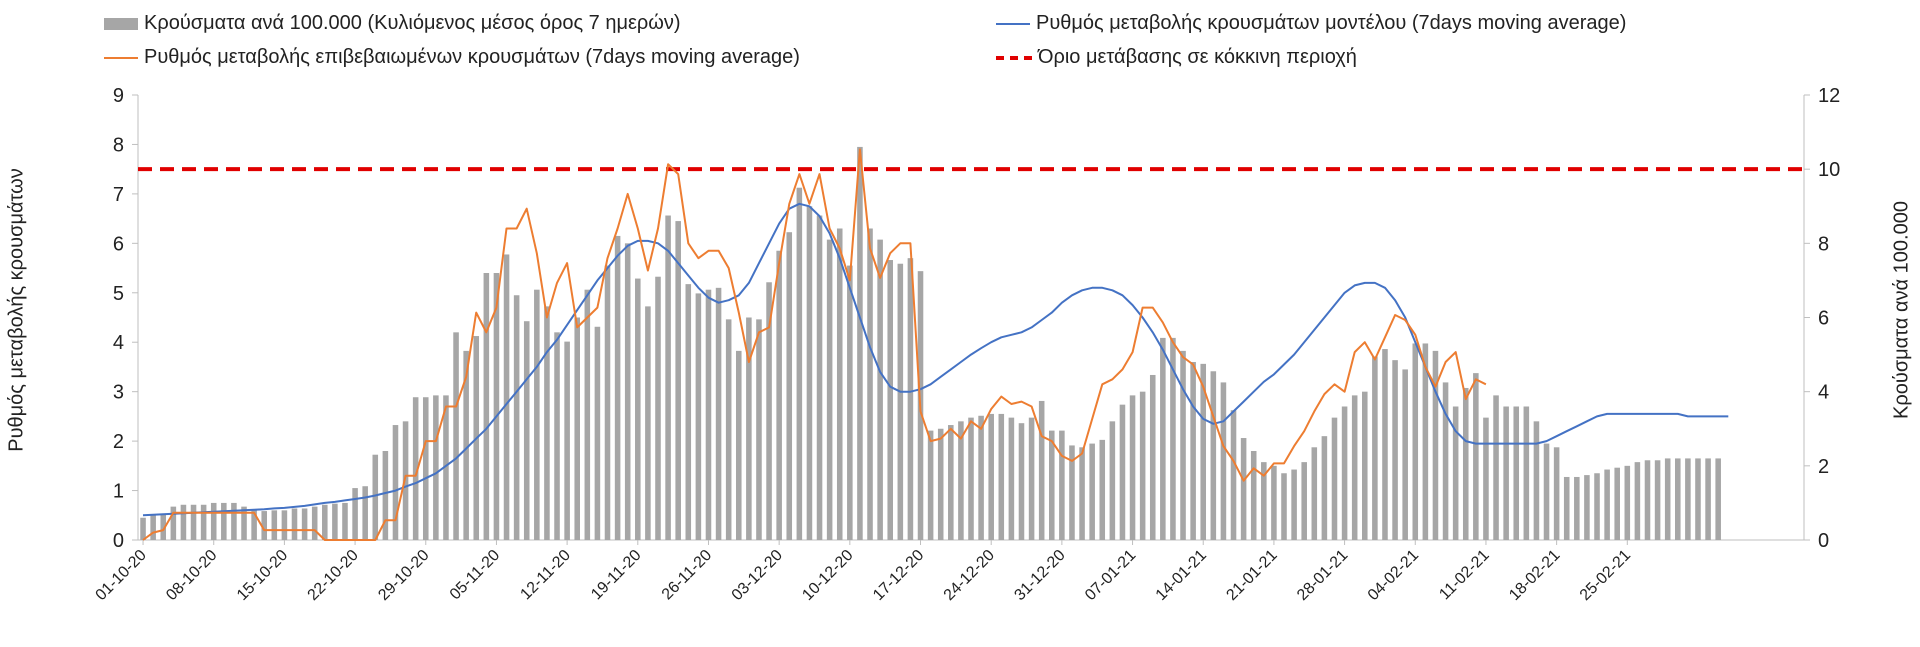  I want to click on left-tick-label: 3, so click(118, 393).